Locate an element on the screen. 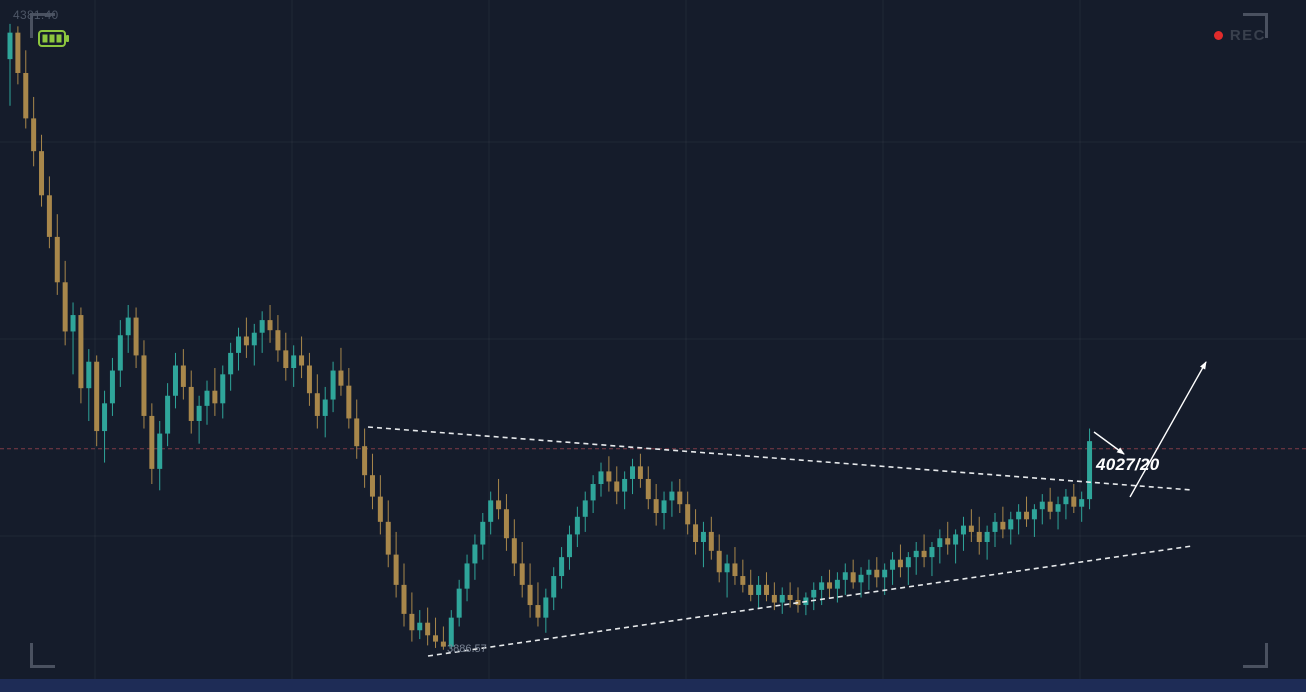  bottom-taskbar is located at coordinates (653, 685).